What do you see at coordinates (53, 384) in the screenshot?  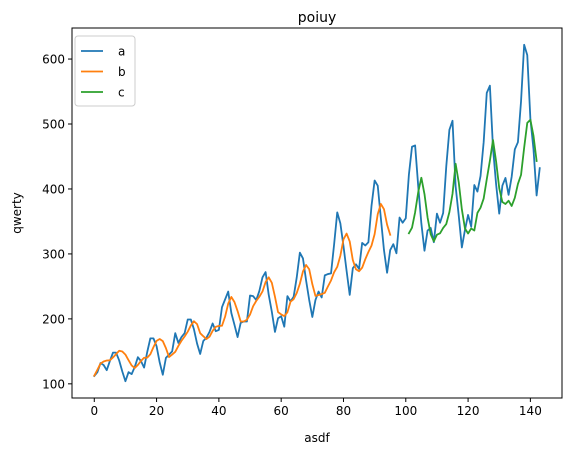 I see `y-tick-label: 100` at bounding box center [53, 384].